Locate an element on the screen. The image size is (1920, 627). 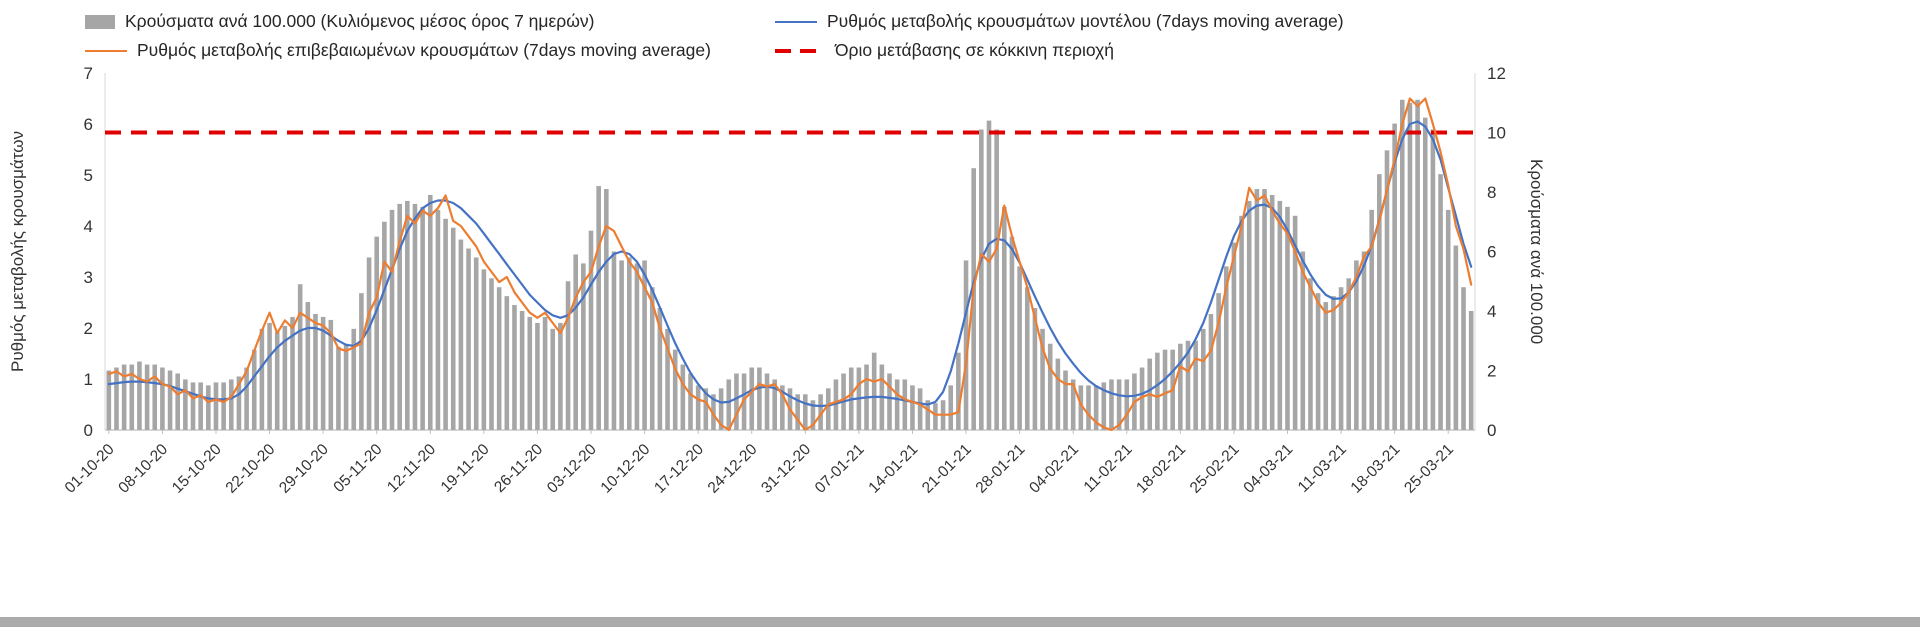
svg-text: 17-12-20 is located at coordinates (679, 469).